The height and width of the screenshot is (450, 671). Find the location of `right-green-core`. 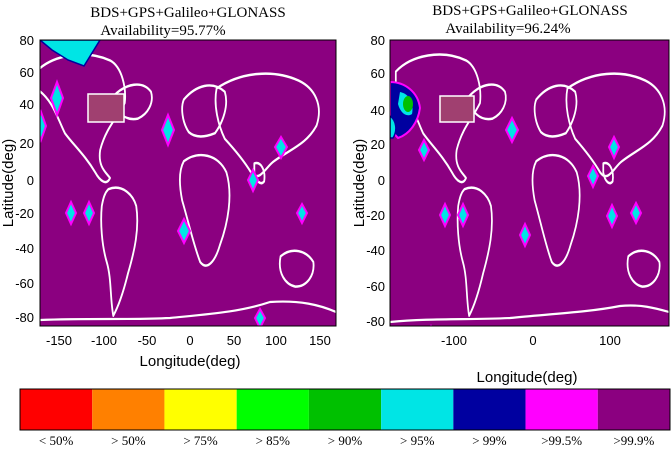

right-green-core is located at coordinates (408, 104).